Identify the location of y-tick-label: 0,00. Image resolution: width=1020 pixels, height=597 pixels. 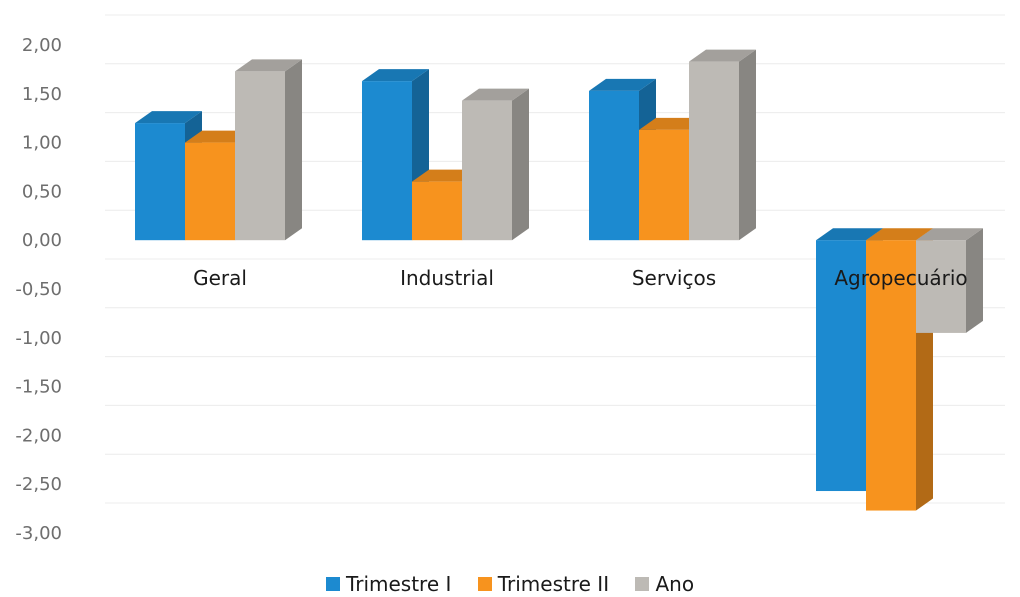
(42, 240).